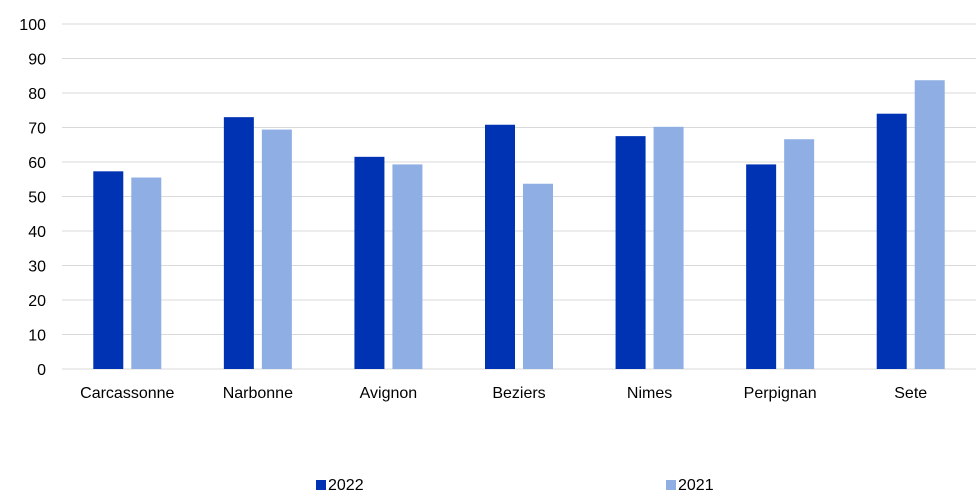  I want to click on y-tick-label: 100, so click(32, 25).